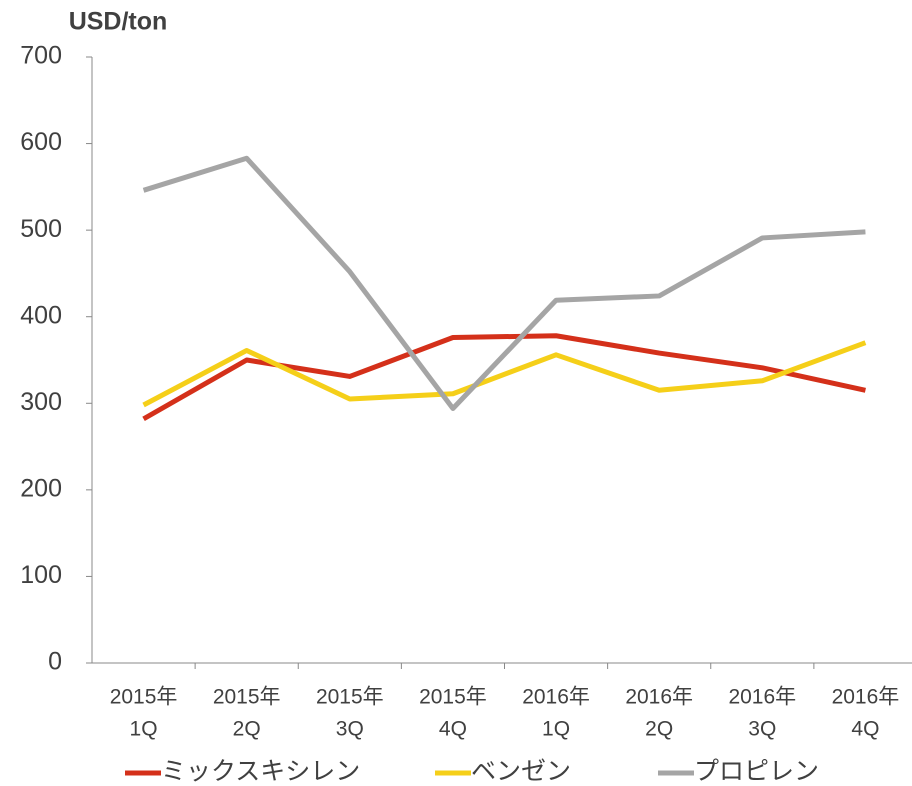 The width and height of the screenshot is (912, 786). I want to click on y-tick-label: 500, so click(41, 229).